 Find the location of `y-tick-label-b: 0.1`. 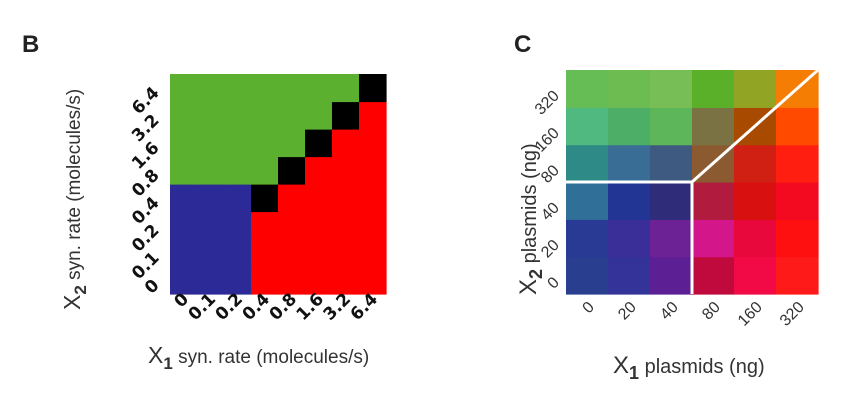

y-tick-label-b: 0.1 is located at coordinates (145, 265).